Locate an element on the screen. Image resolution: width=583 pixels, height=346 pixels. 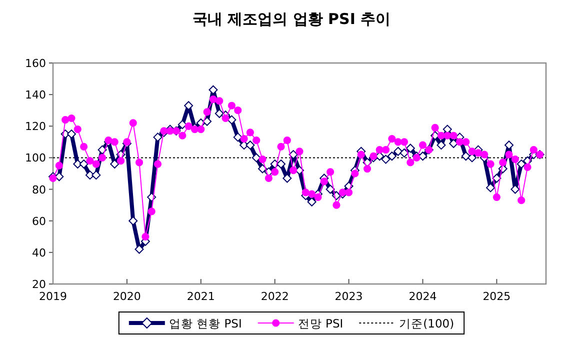
y-tick-label: 160 is located at coordinates (35, 63).